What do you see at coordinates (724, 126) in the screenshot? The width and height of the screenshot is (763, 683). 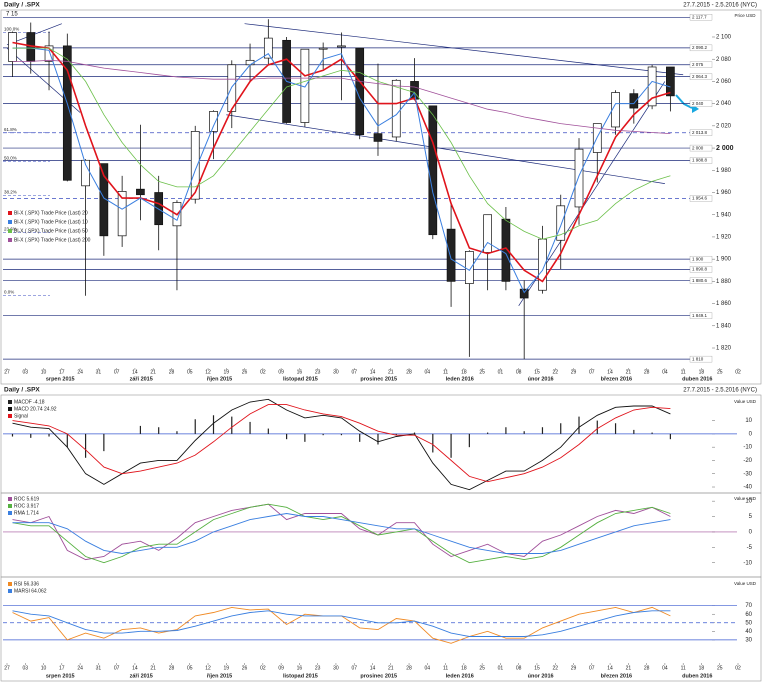 I see `y-tick-label: 2 020` at bounding box center [724, 126].